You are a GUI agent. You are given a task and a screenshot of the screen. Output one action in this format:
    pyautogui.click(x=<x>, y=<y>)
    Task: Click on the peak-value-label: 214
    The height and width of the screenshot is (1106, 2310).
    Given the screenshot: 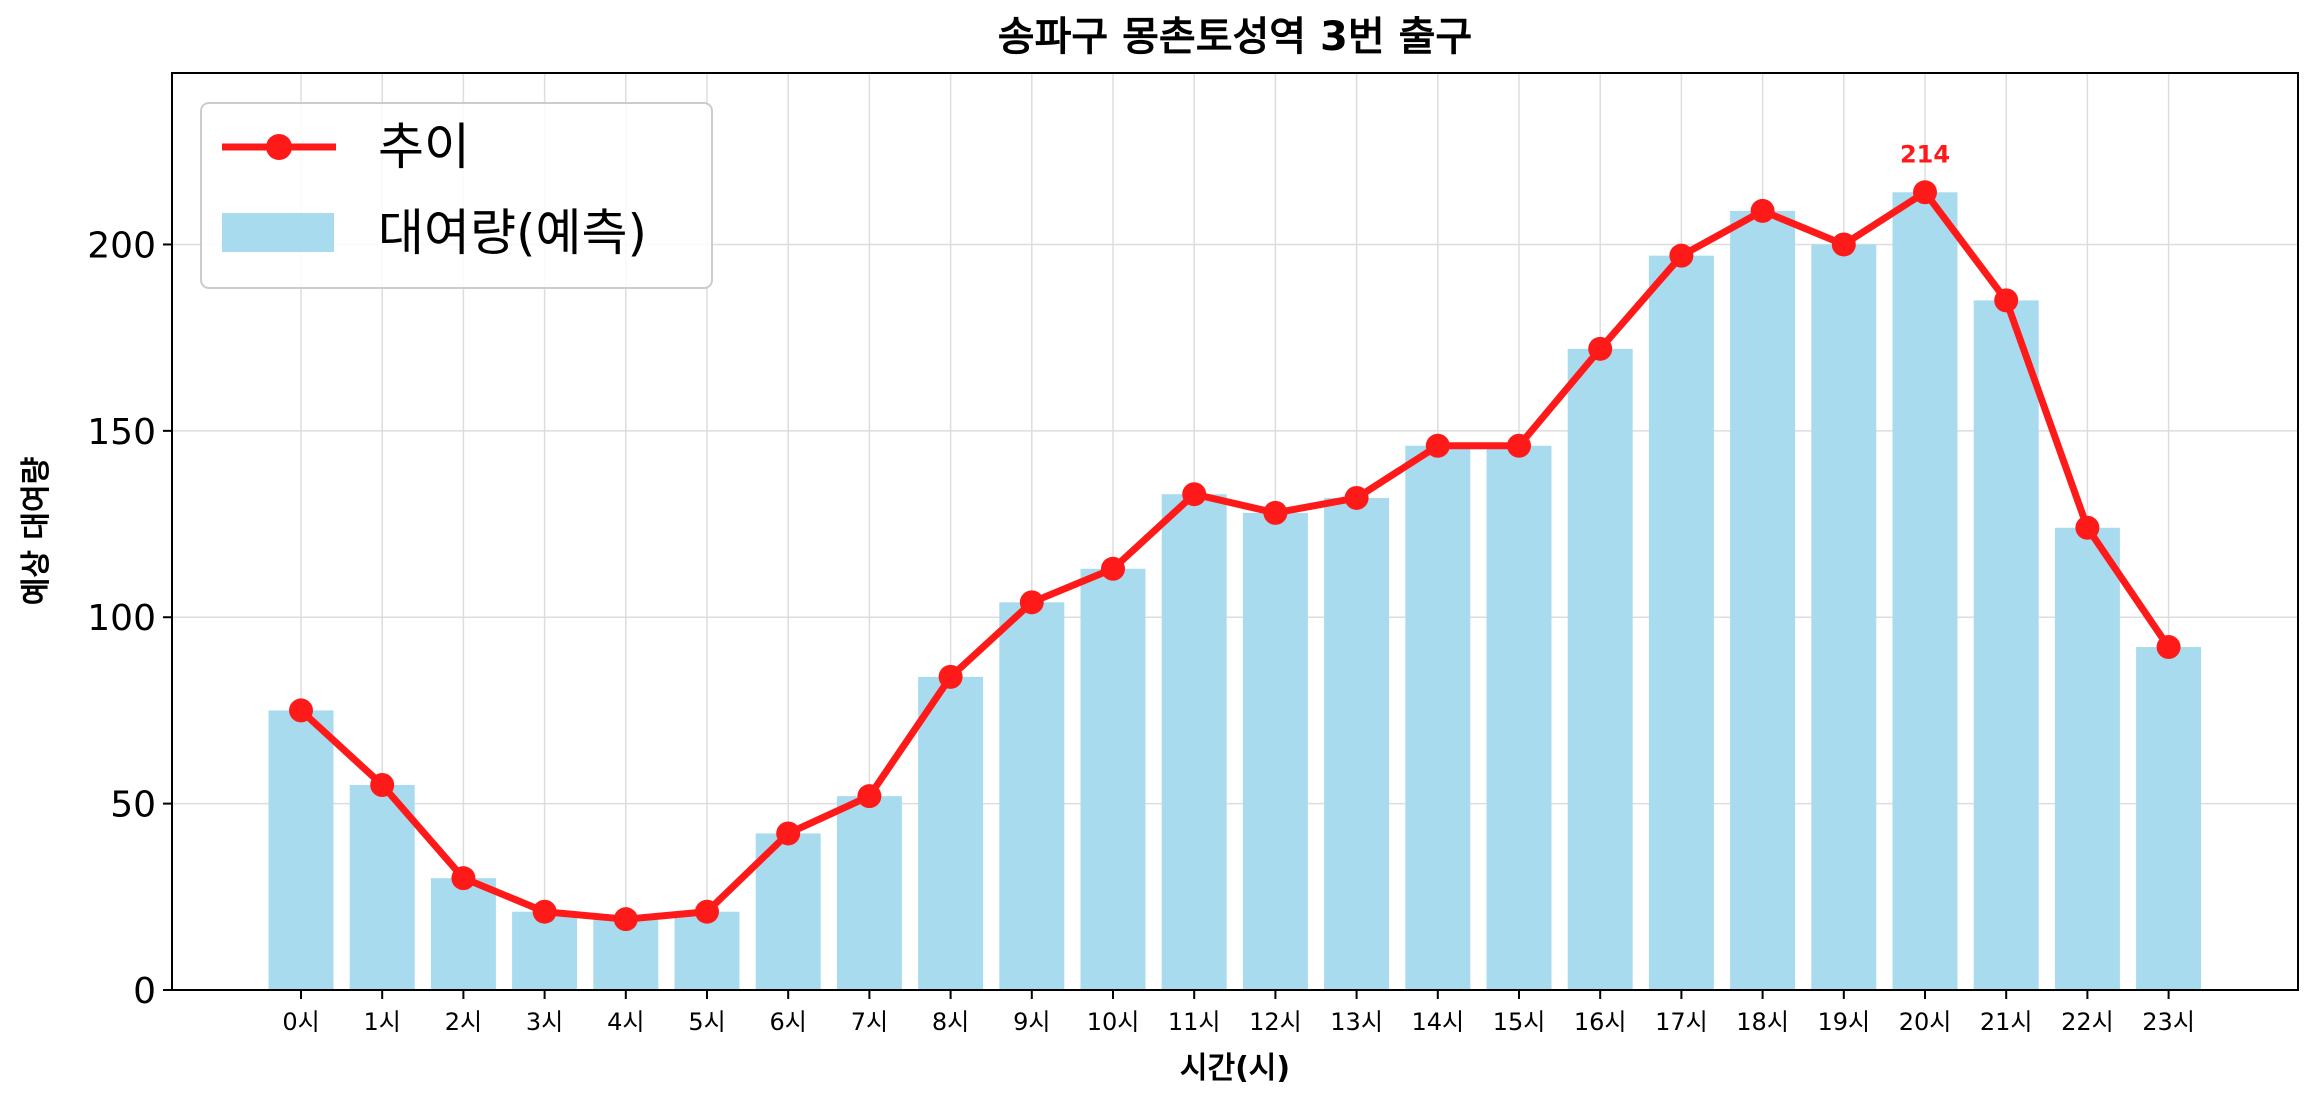 What is the action you would take?
    pyautogui.click(x=1925, y=154)
    